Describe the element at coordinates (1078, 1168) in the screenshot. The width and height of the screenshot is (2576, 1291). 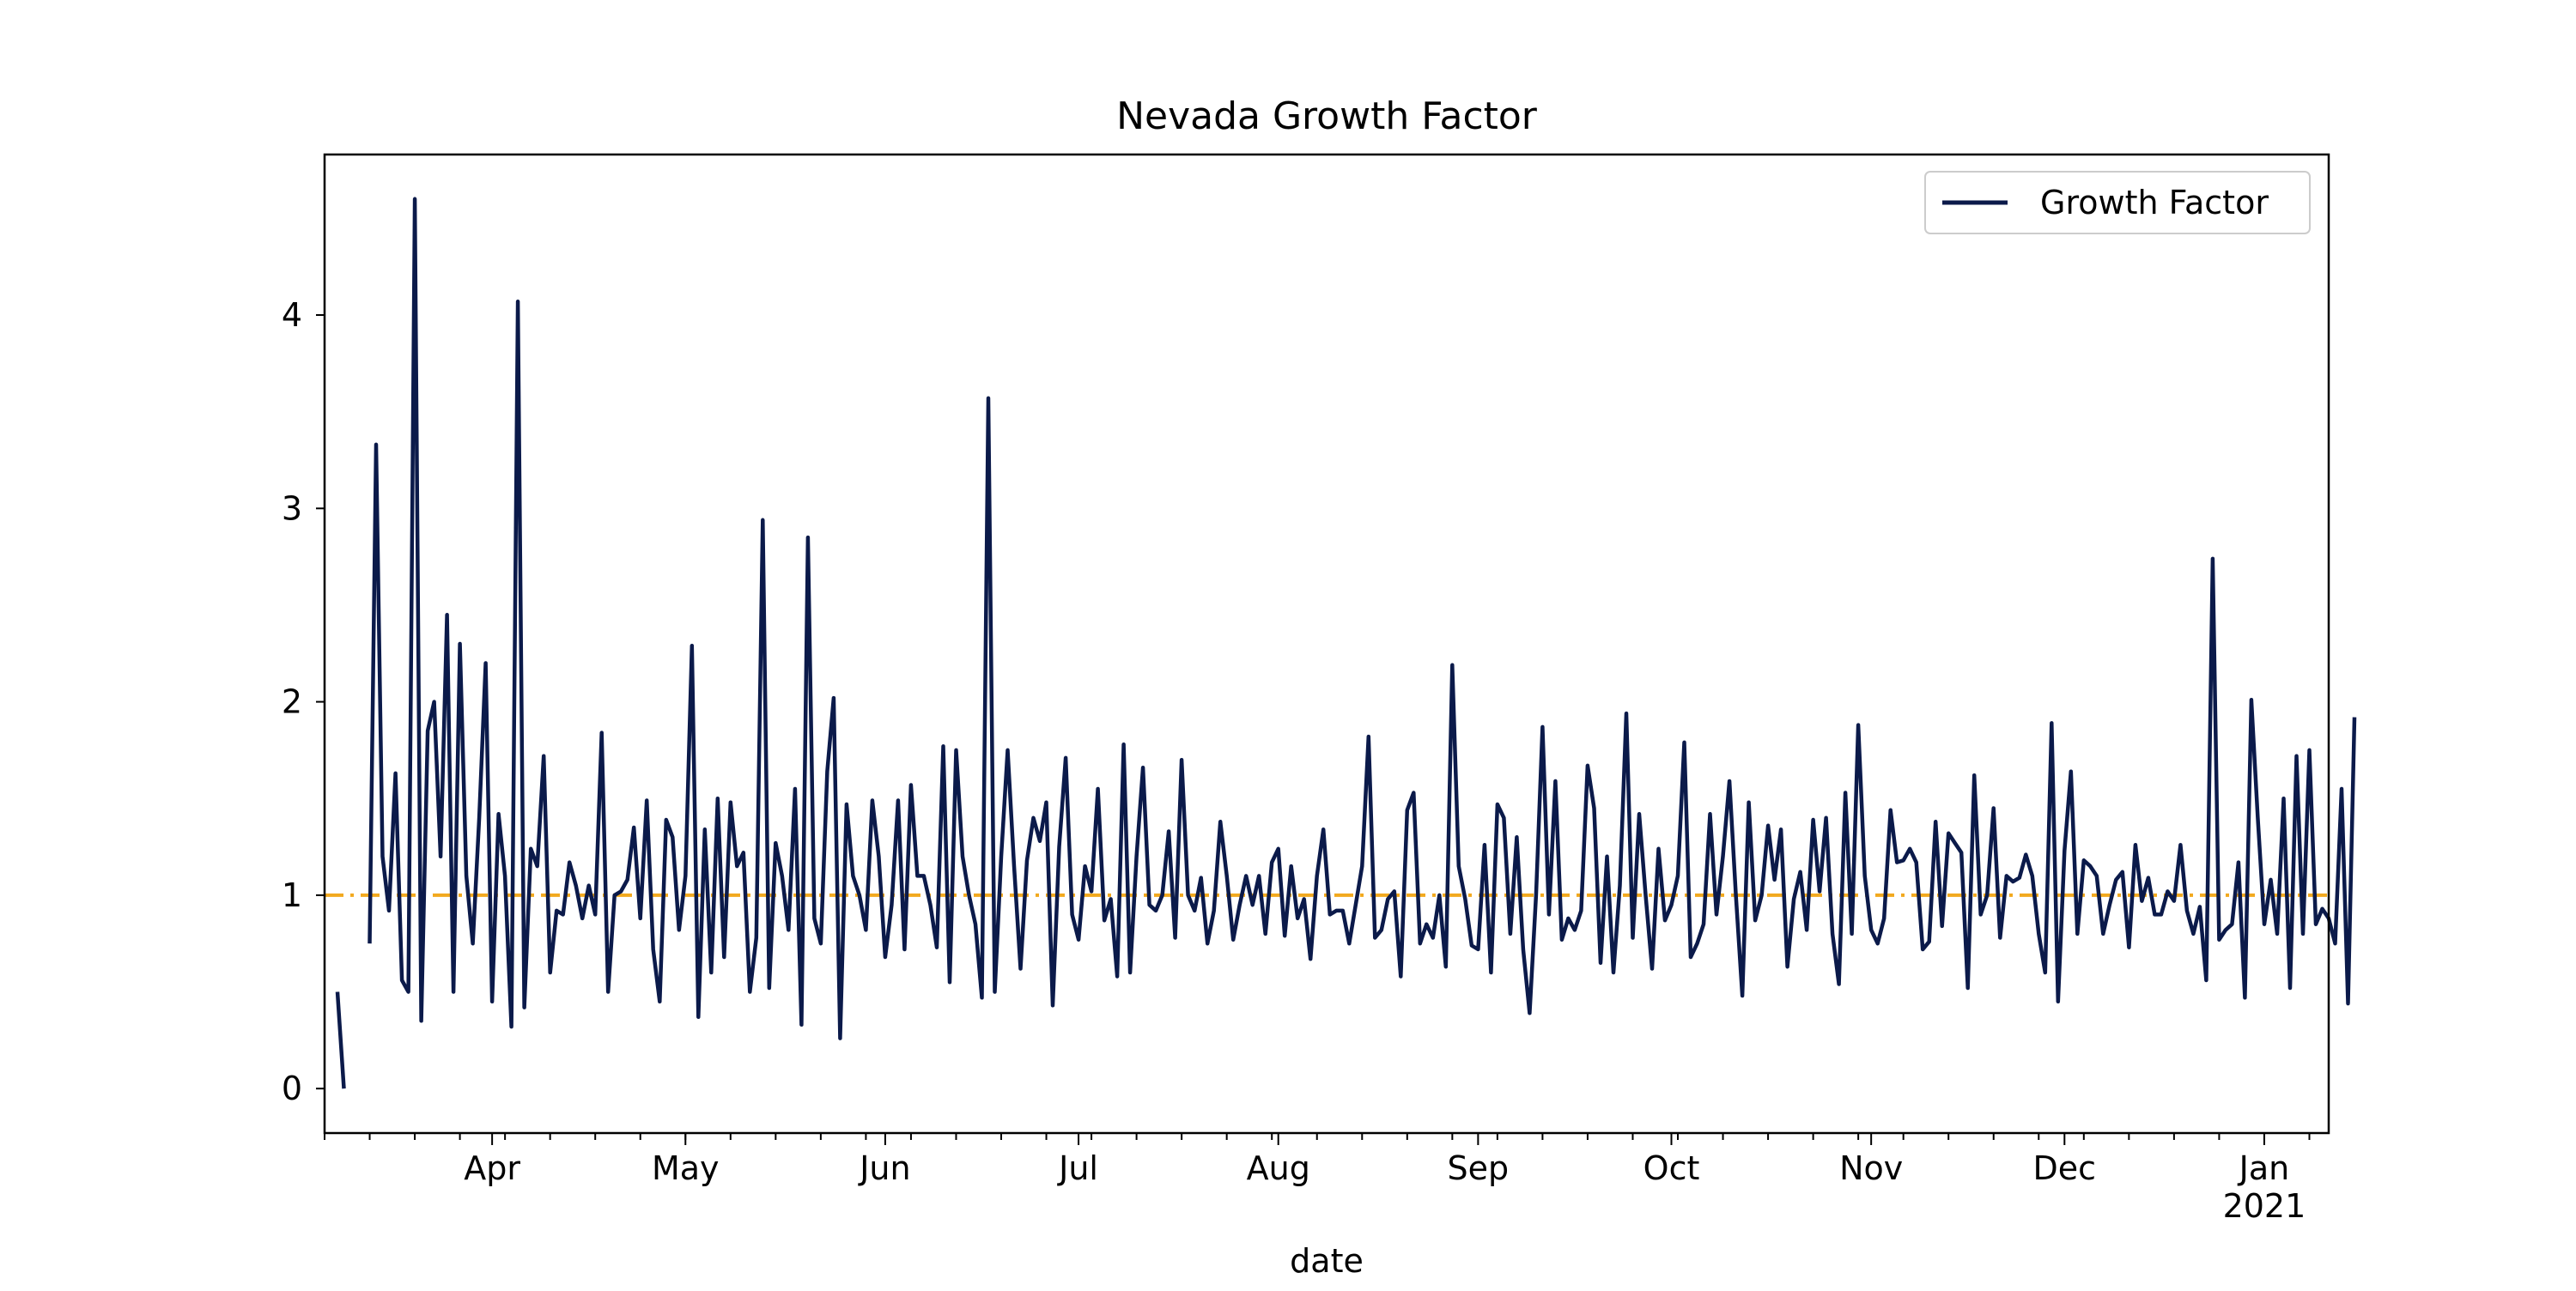
I see `x-tick-label: Jul` at that location.